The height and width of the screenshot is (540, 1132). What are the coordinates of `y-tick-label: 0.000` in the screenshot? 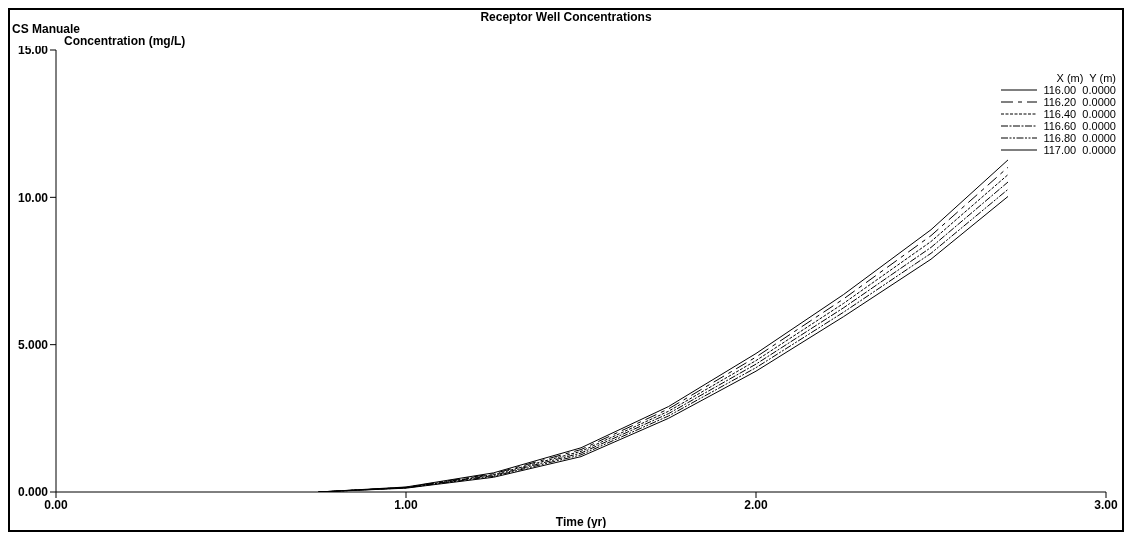 It's located at (33, 492).